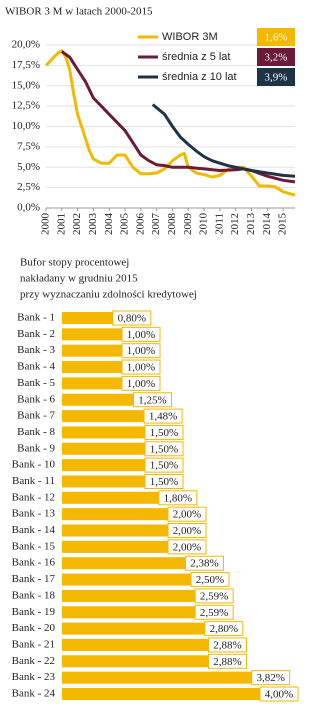  I want to click on y-tick-label: Bank - 19, so click(34, 612).